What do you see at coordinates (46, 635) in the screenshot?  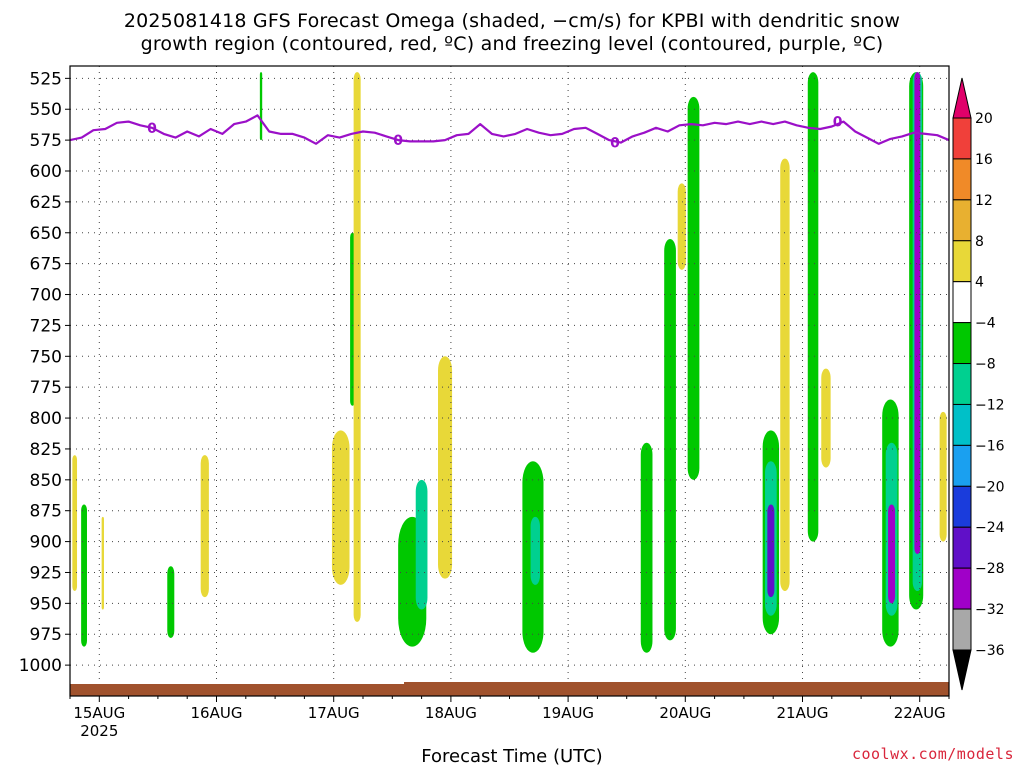 I see `y-tick-label: 975` at bounding box center [46, 635].